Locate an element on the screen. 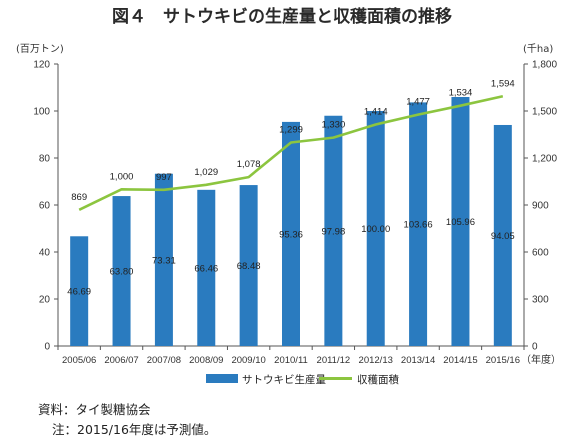 The width and height of the screenshot is (564, 442). y-left-tick-label: 100 is located at coordinates (41, 112).